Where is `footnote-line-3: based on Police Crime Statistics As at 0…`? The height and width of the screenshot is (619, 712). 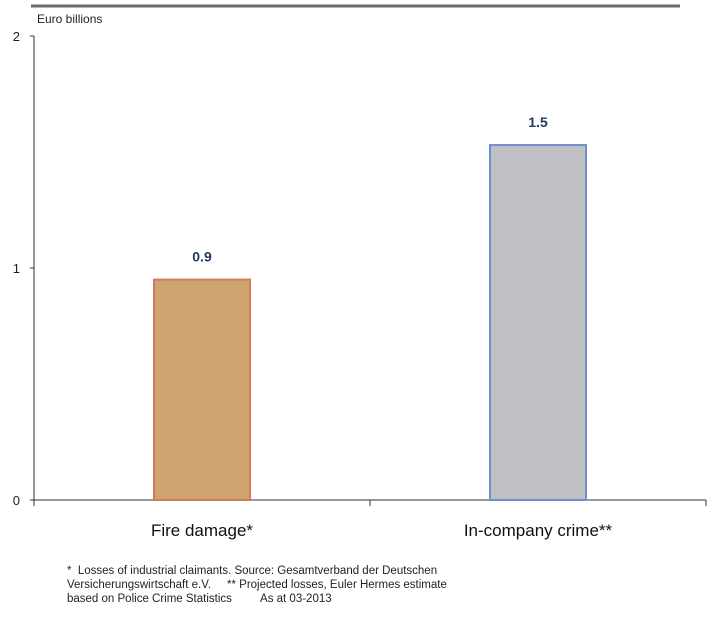 footnote-line-3: based on Police Crime Statistics As at 0… is located at coordinates (199, 599).